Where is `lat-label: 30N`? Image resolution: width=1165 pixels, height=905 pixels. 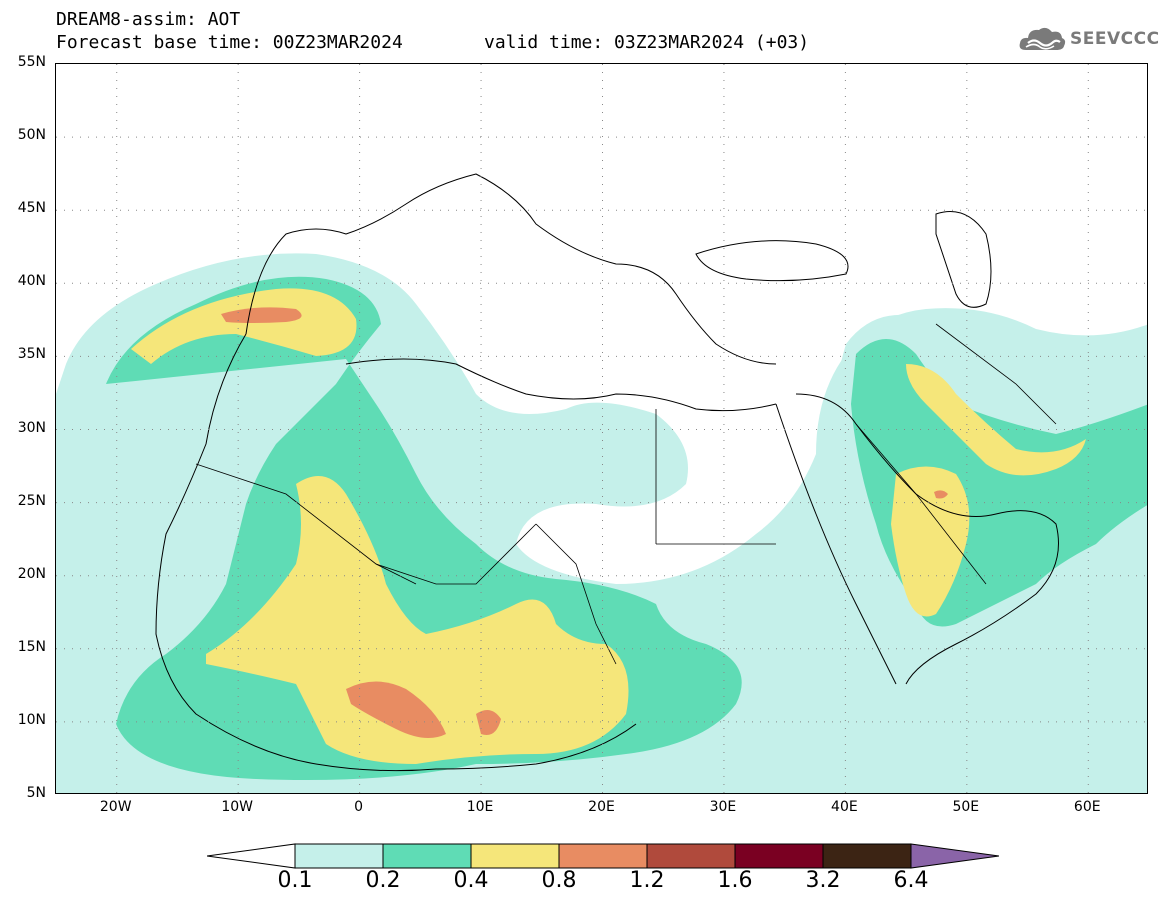
lat-label: 30N is located at coordinates (31, 427).